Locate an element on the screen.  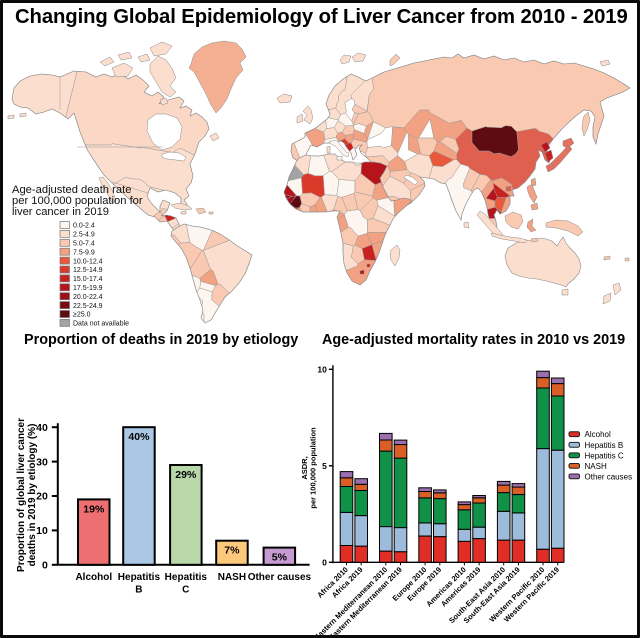
svg-text: ASDR, is located at coordinates (304, 467).